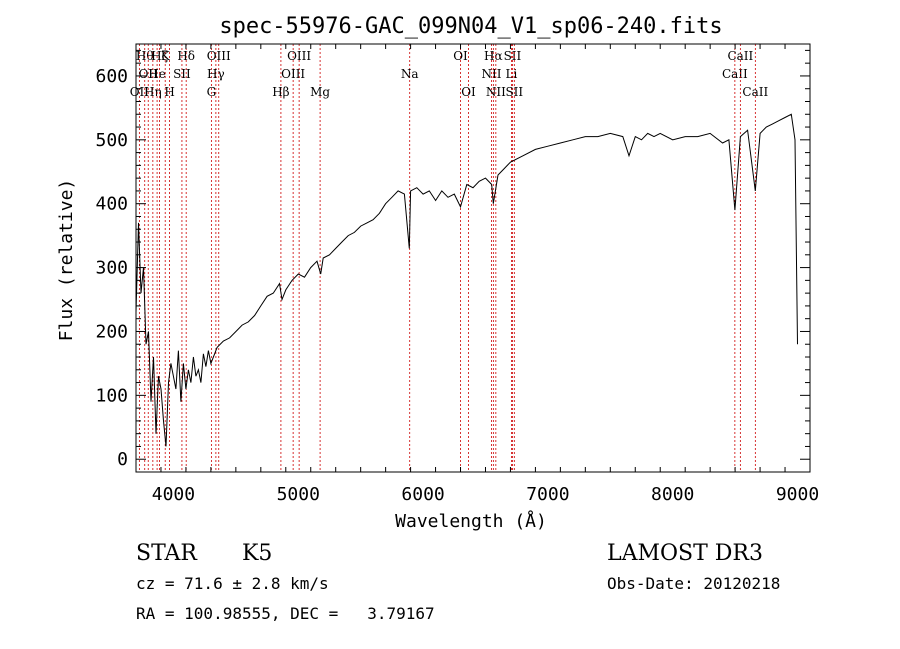  Describe the element at coordinates (797, 494) in the screenshot. I see `x-tick-label: 9000` at that location.